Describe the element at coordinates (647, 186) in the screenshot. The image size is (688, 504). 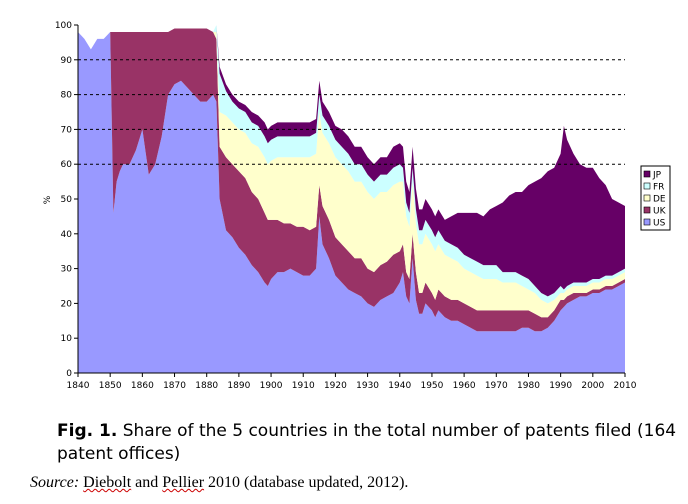
I see `legend-swatch-fr` at that location.